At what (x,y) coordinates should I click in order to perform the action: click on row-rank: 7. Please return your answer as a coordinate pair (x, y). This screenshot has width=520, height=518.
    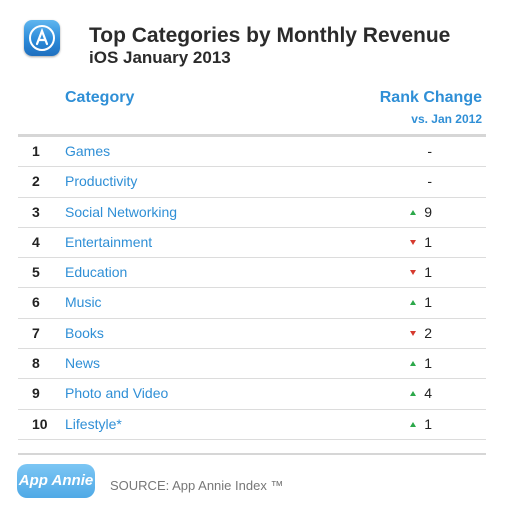
    Looking at the image, I should click on (36, 332).